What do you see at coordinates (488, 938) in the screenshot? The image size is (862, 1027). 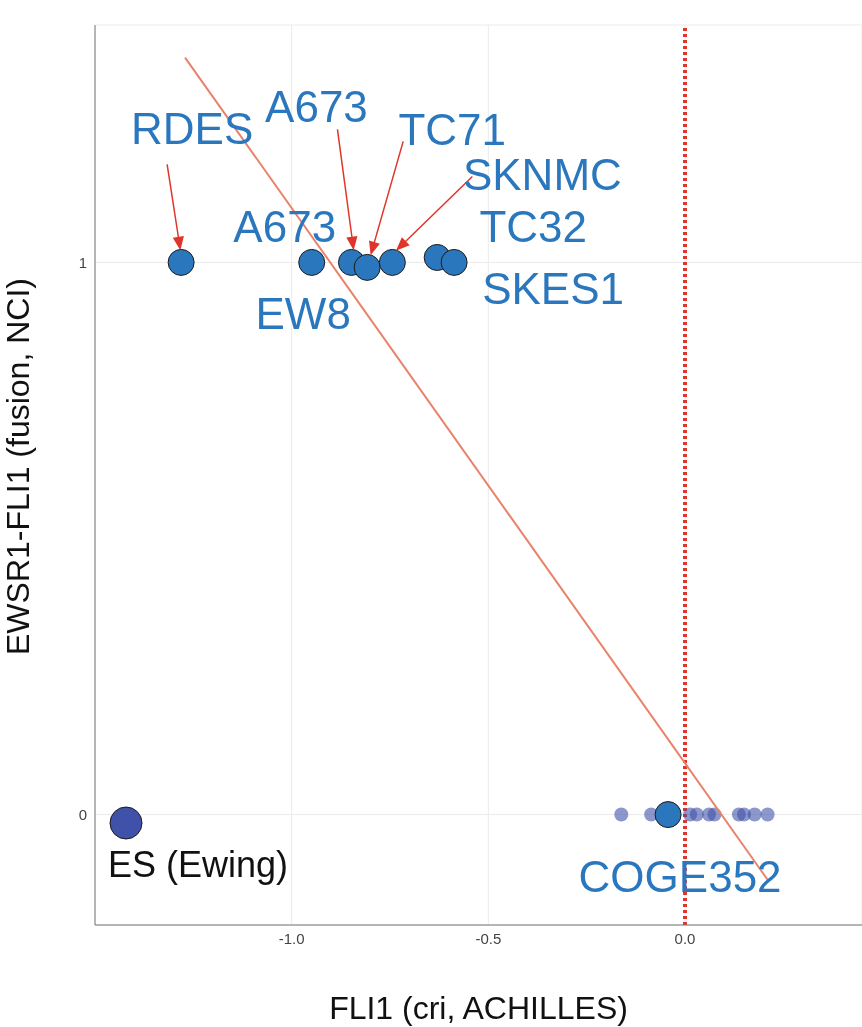 I see `x-tick-label: -0.5` at bounding box center [488, 938].